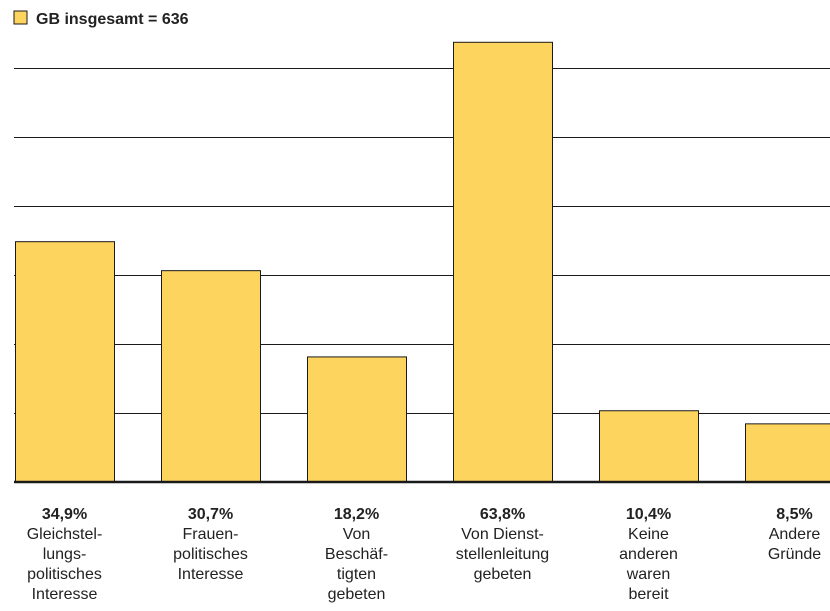 The height and width of the screenshot is (611, 830). Describe the element at coordinates (64, 514) in the screenshot. I see `data-label: 34,9%` at that location.